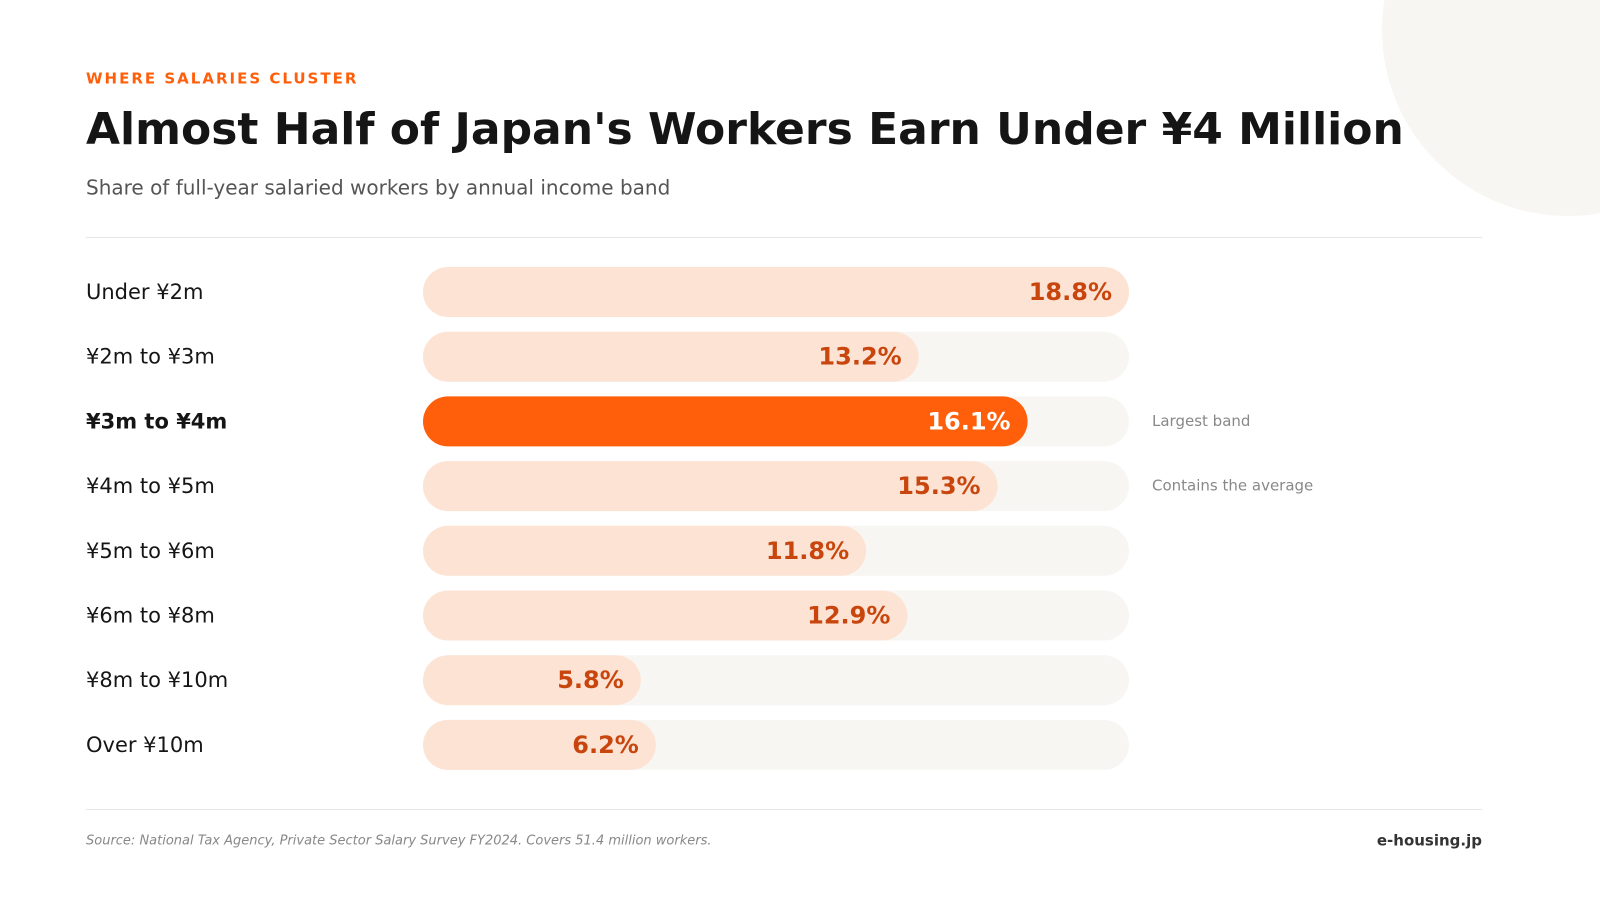  I want to click on annotation: Largest band, so click(1201, 421).